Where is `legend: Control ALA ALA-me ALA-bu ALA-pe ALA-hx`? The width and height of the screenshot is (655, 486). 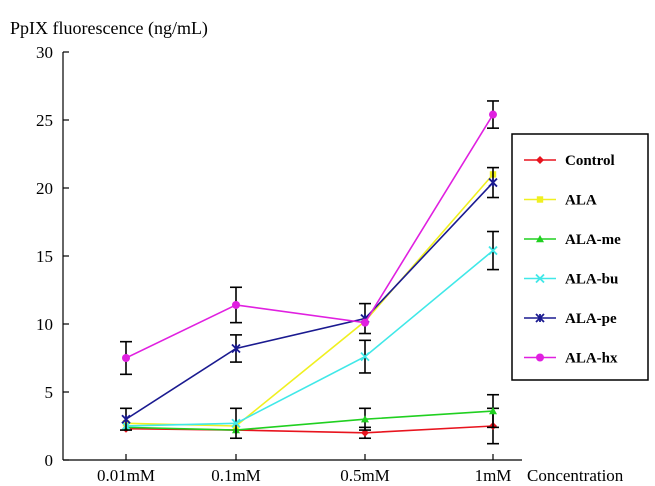
legend: Control ALA ALA-me ALA-bu ALA-pe ALA-hx is located at coordinates (580, 257).